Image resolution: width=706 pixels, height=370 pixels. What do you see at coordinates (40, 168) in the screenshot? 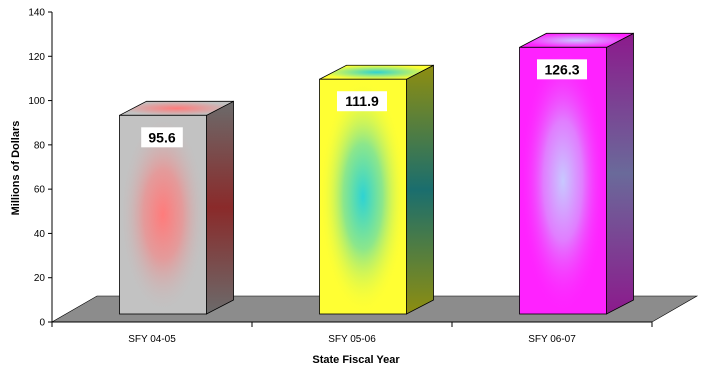
I see `y-axis-ticks: 0 20 40 60 80 100 120 140` at bounding box center [40, 168].